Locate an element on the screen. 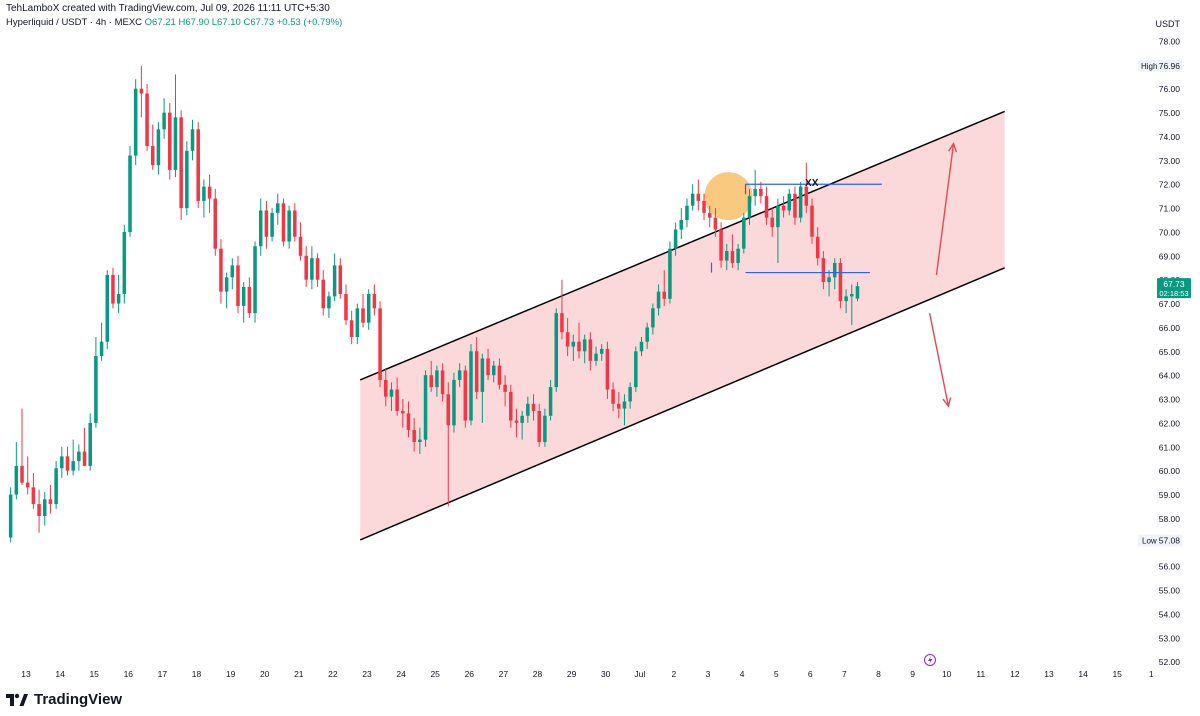 Image resolution: width=1200 pixels, height=716 pixels. arrow-up is located at coordinates (946, 209).